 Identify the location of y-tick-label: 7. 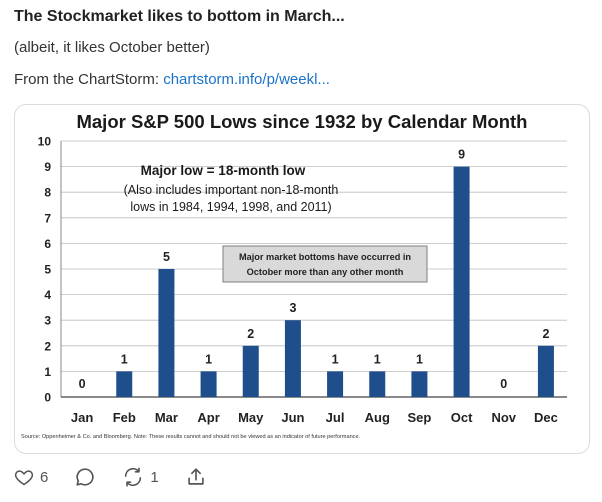
(47, 218).